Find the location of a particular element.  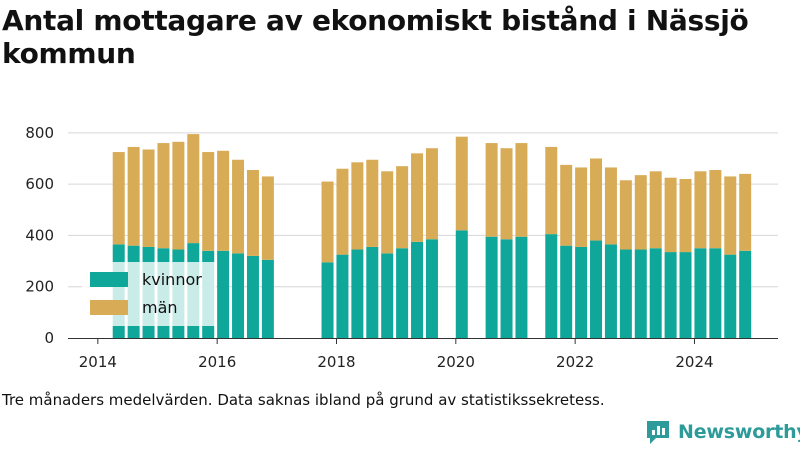

y-axis: 0 200 400 600 800 is located at coordinates (39, 235).